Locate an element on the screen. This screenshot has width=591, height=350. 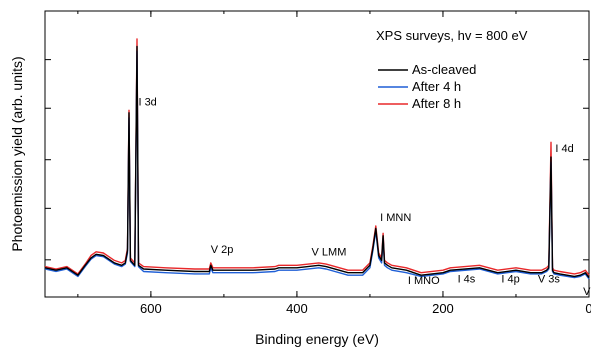
legend: As-cleaved After 4 h After 8 h is located at coordinates (427, 86).